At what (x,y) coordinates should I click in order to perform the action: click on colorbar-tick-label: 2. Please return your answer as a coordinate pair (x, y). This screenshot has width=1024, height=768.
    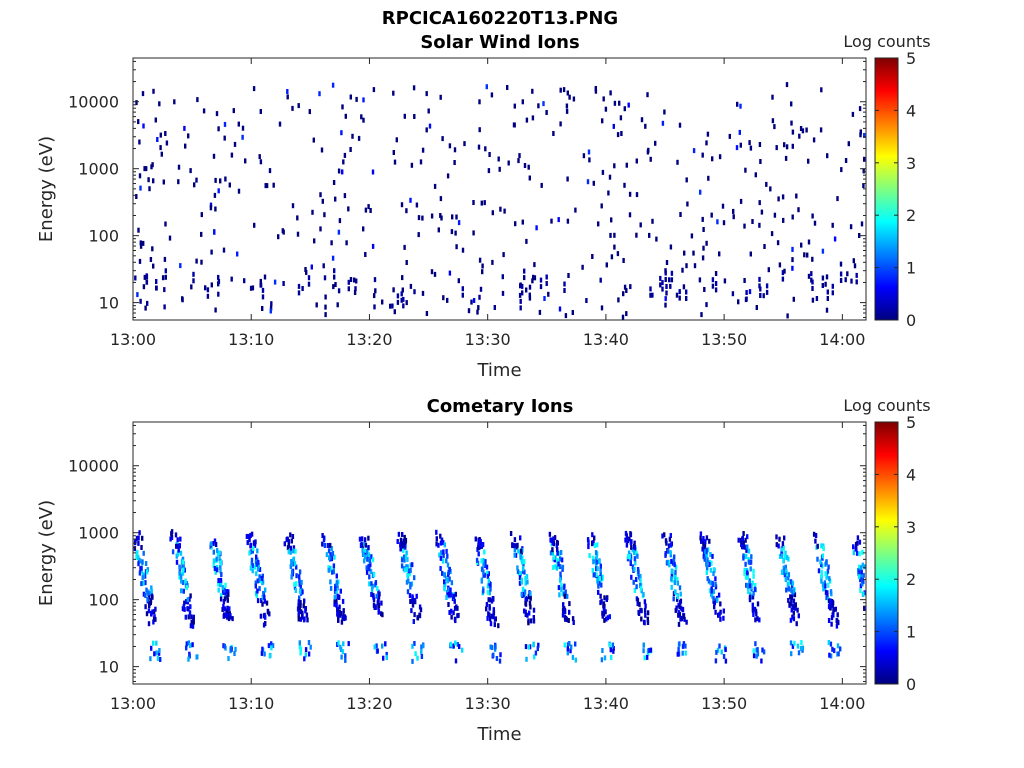
    Looking at the image, I should click on (911, 215).